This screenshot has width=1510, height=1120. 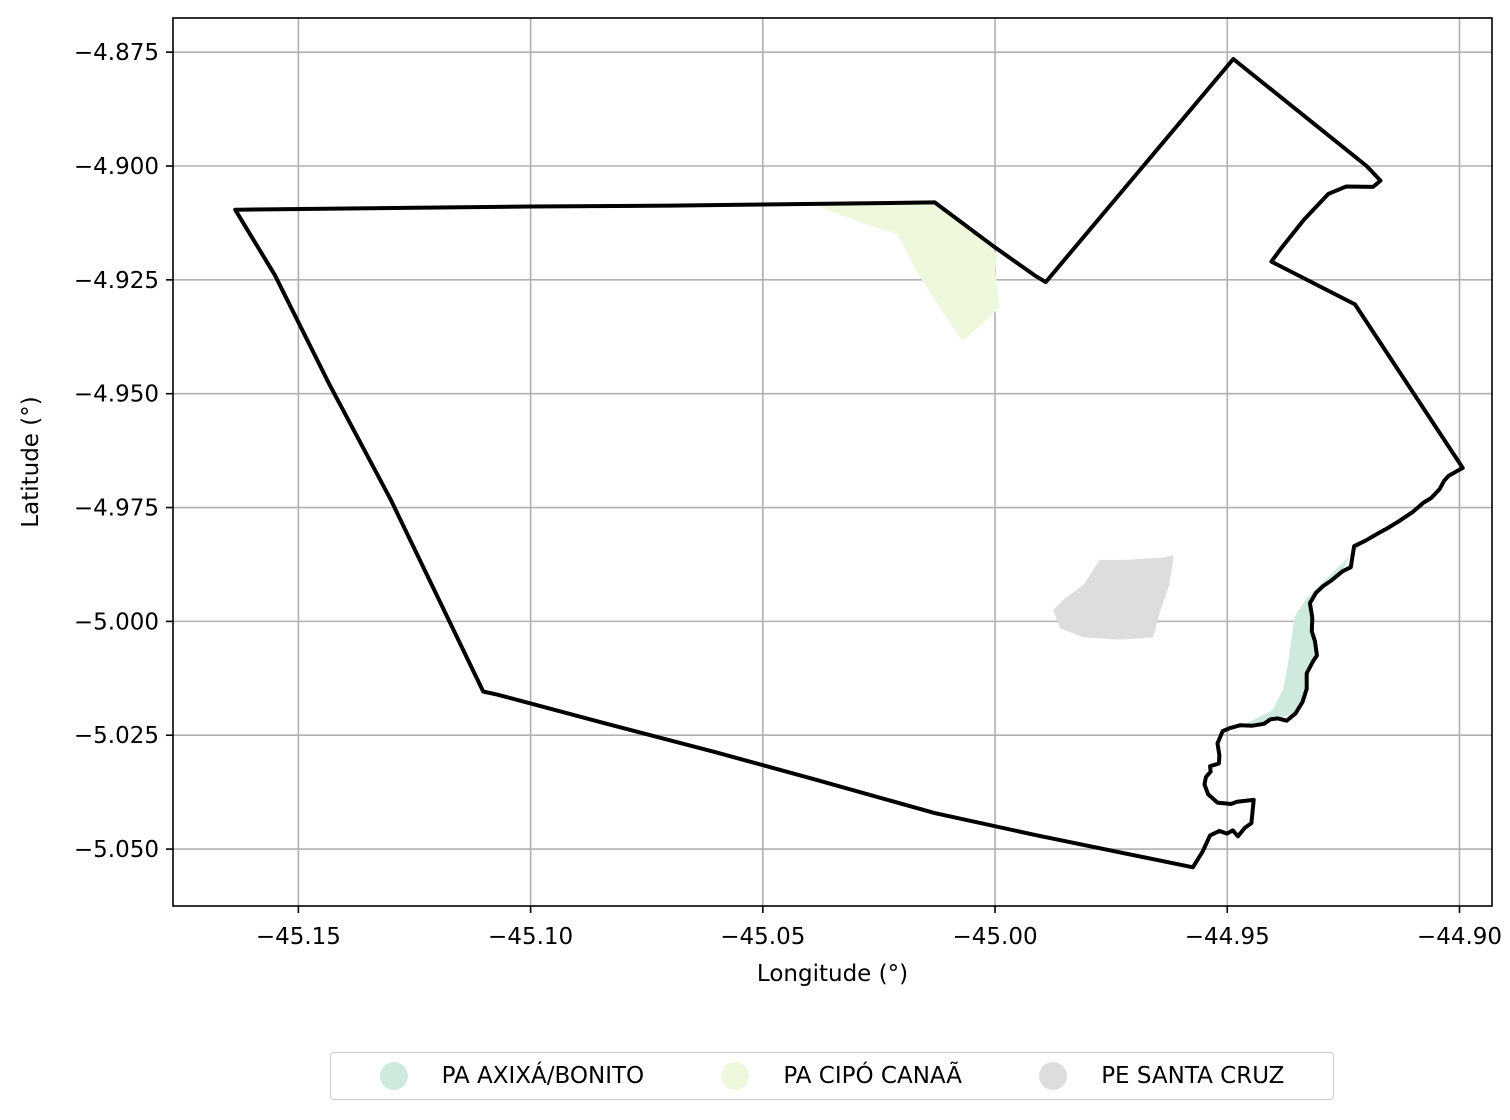 I want to click on legend-label: PA AXIXÁ/BONITO, so click(x=543, y=1076).